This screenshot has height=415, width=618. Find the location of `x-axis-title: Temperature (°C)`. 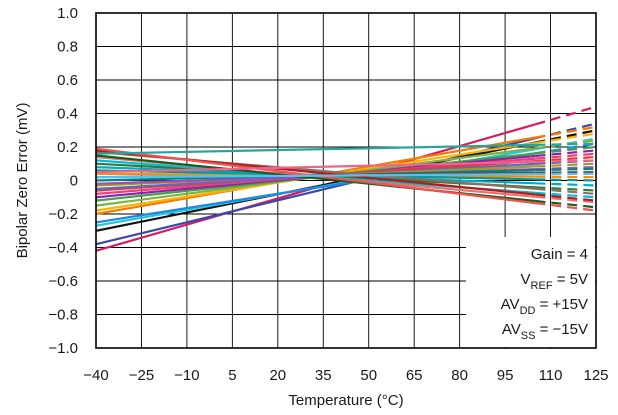

x-axis-title: Temperature (°C) is located at coordinates (345, 400).